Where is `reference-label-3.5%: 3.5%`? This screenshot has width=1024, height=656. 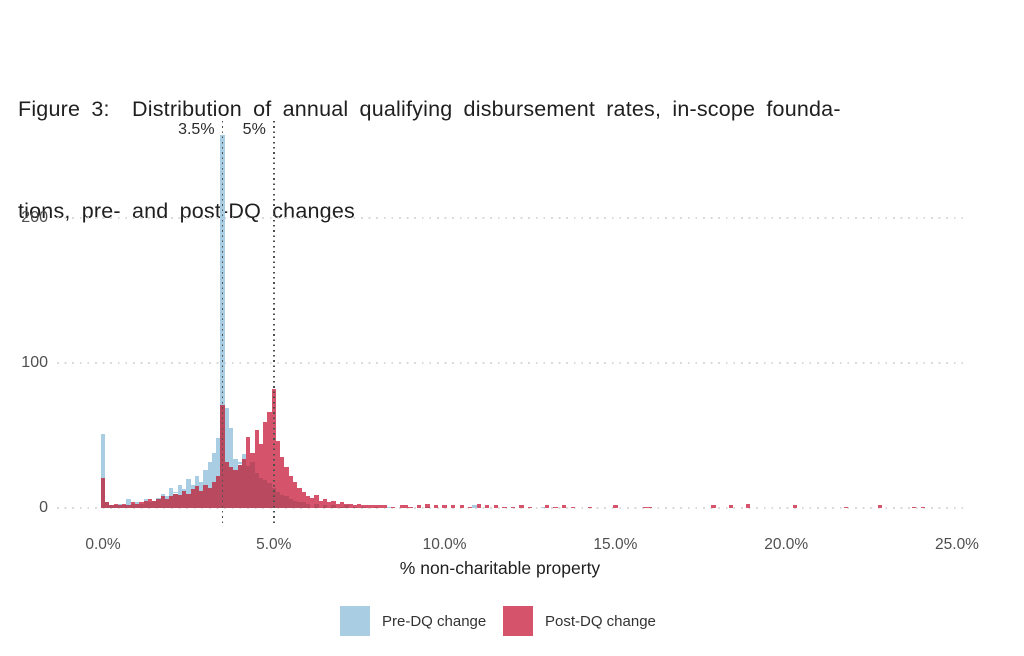
reference-label-3.5%: 3.5% is located at coordinates (196, 129).